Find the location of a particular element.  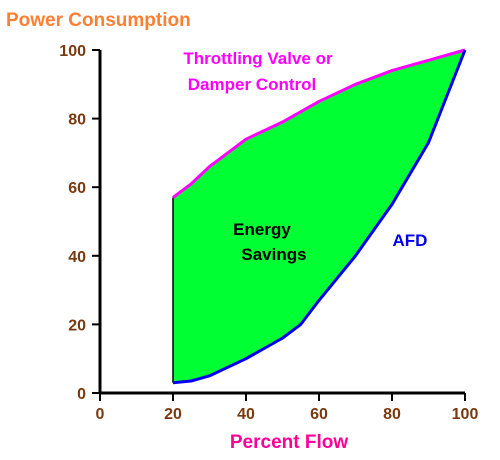

y-tick-label: 40 is located at coordinates (77, 257).